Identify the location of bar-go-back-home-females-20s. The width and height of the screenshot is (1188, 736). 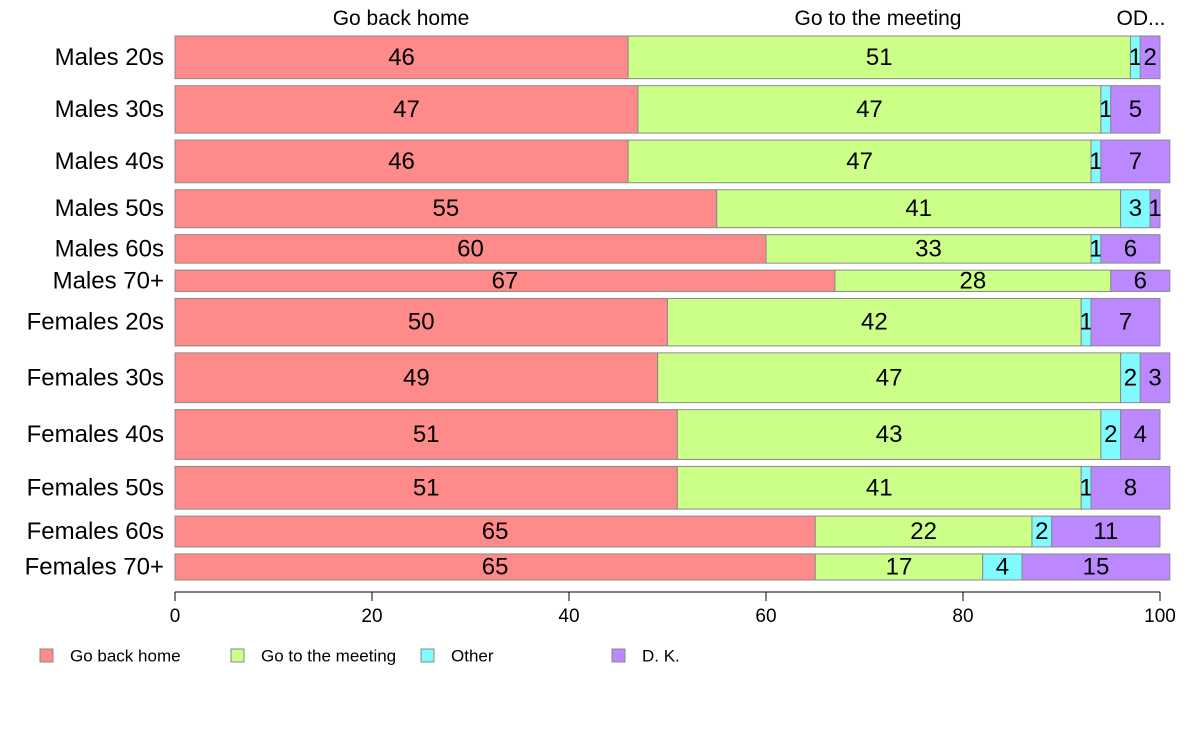
(421, 322).